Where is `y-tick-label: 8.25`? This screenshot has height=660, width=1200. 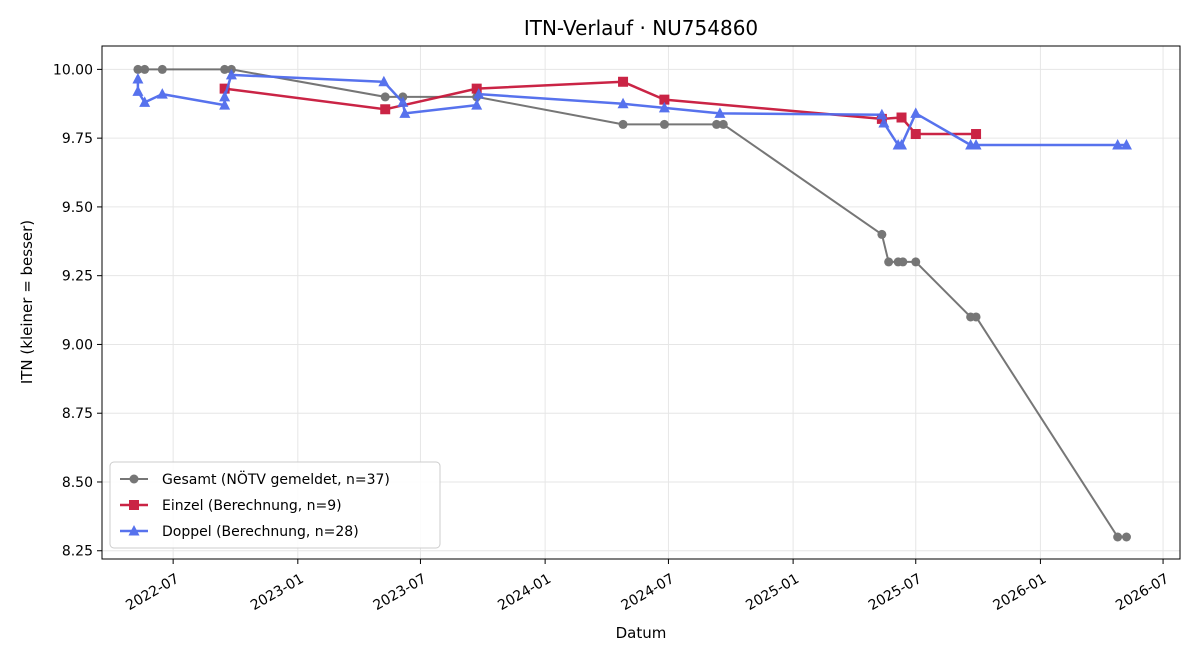
y-tick-label: 8.25 is located at coordinates (77, 552).